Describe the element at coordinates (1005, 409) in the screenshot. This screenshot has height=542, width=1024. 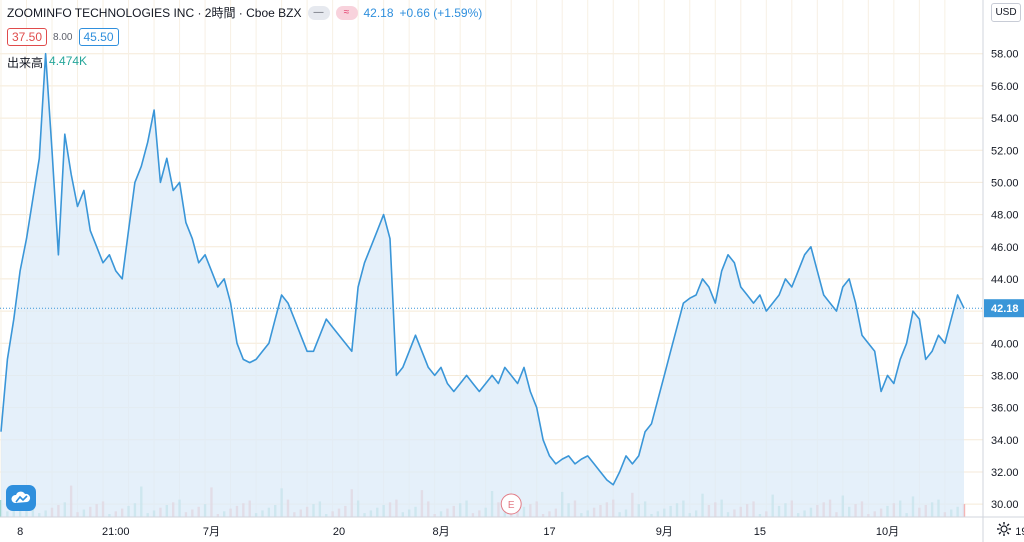
I see `y-tick-label: 36.00` at that location.